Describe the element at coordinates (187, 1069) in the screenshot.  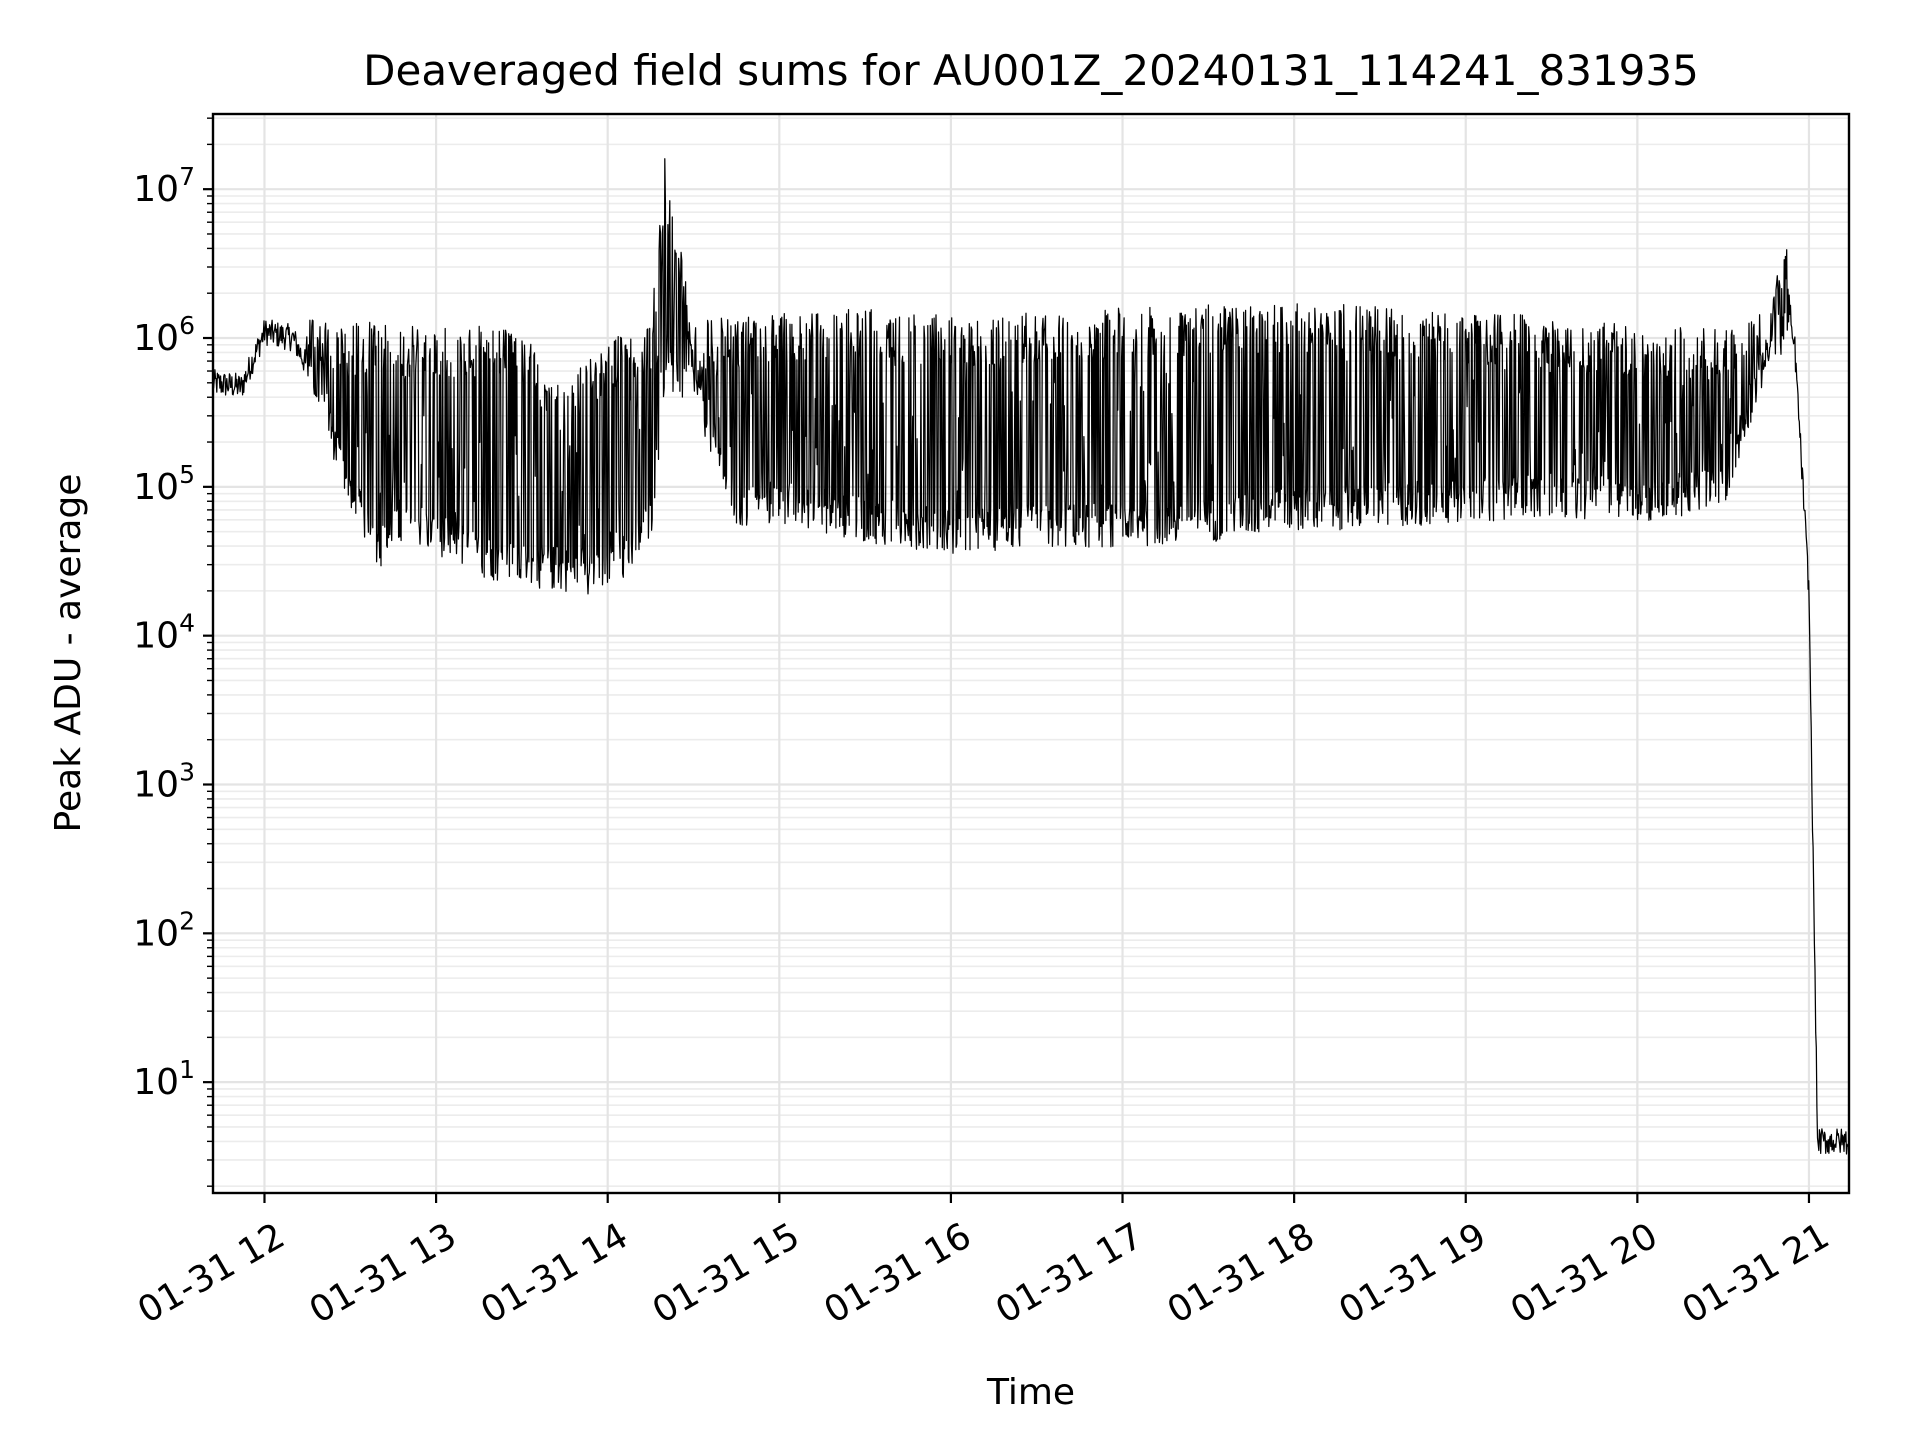
I see `y-tick-exponent: 1` at that location.